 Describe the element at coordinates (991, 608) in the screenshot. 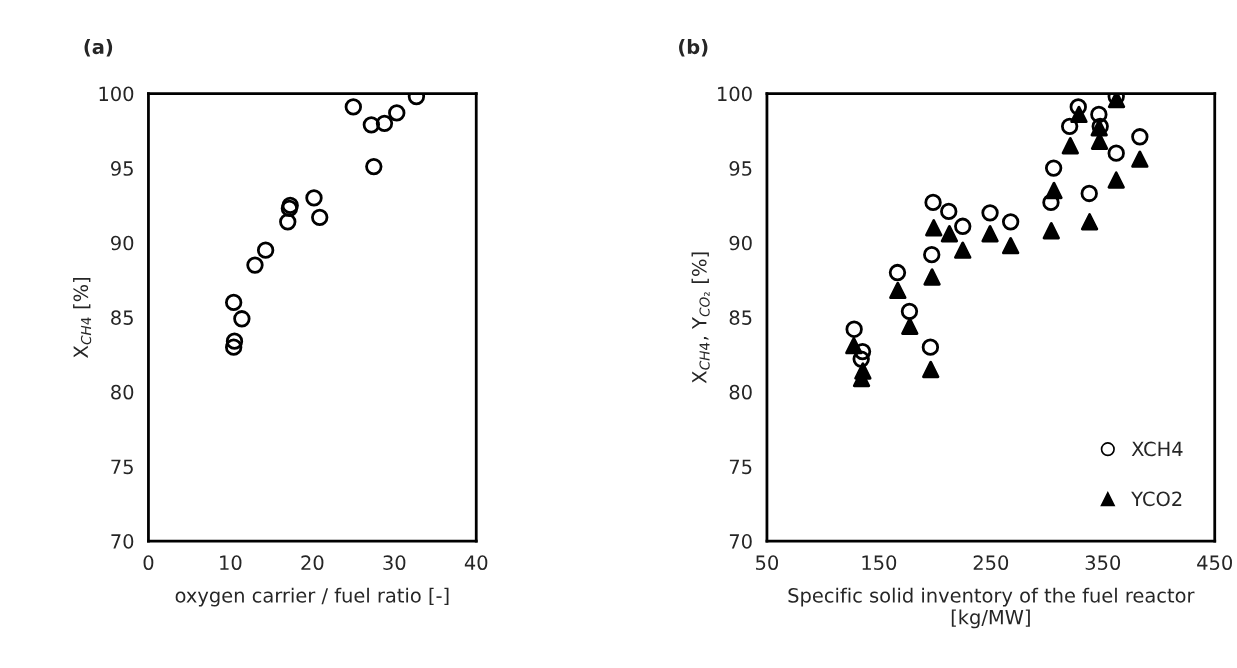

I see `x-axis-title: Specific solid inventory of the fuel reactor [kg/MW]` at that location.